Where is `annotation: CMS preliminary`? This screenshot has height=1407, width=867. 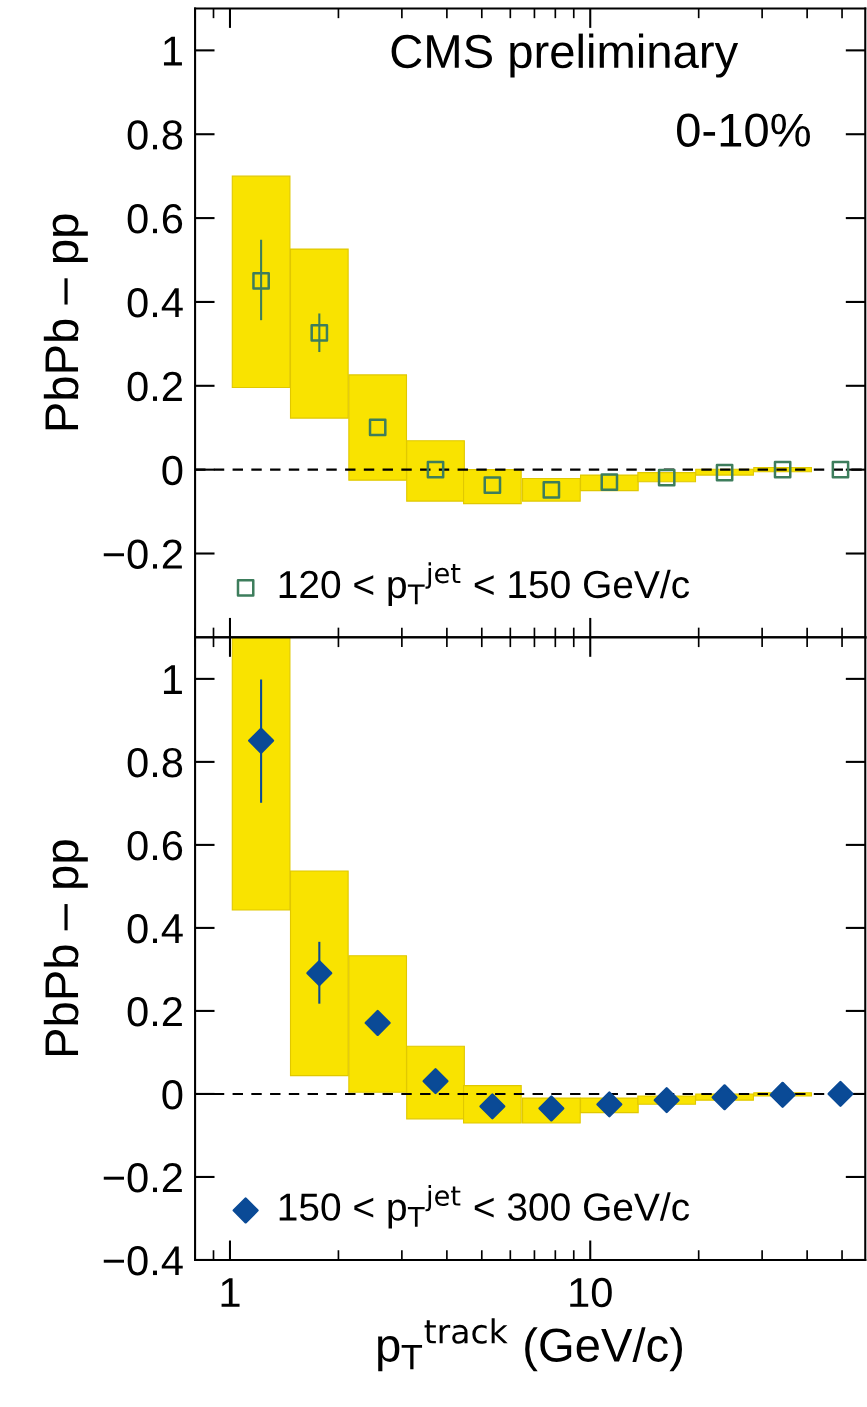
annotation: CMS preliminary is located at coordinates (565, 55).